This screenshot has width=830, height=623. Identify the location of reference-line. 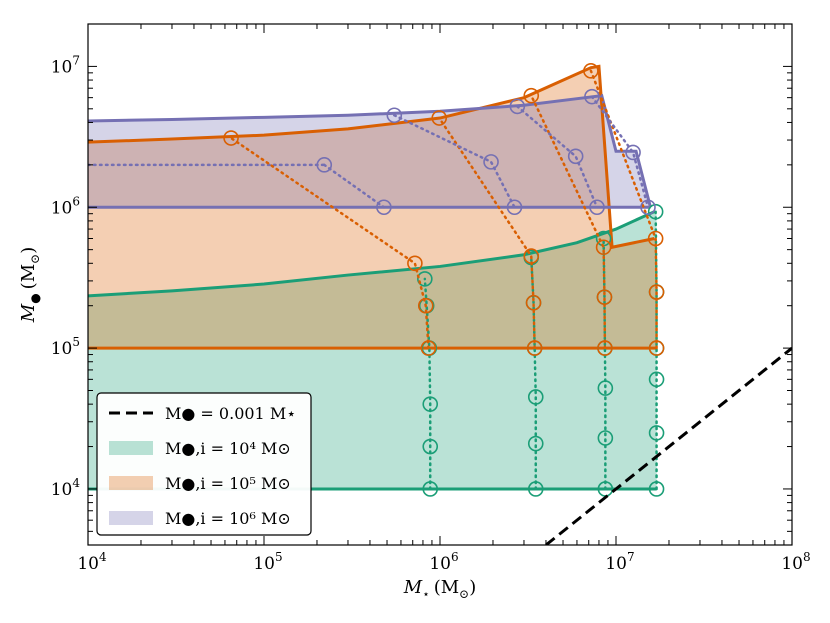
(668, 445).